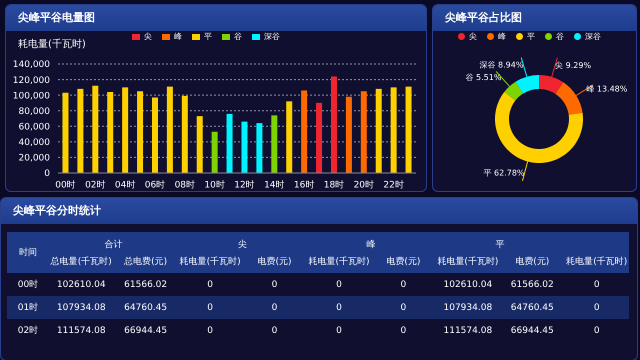 Image resolution: width=640 pixels, height=360 pixels. Describe the element at coordinates (274, 184) in the screenshot. I see `x-tick-label: 14时` at that location.